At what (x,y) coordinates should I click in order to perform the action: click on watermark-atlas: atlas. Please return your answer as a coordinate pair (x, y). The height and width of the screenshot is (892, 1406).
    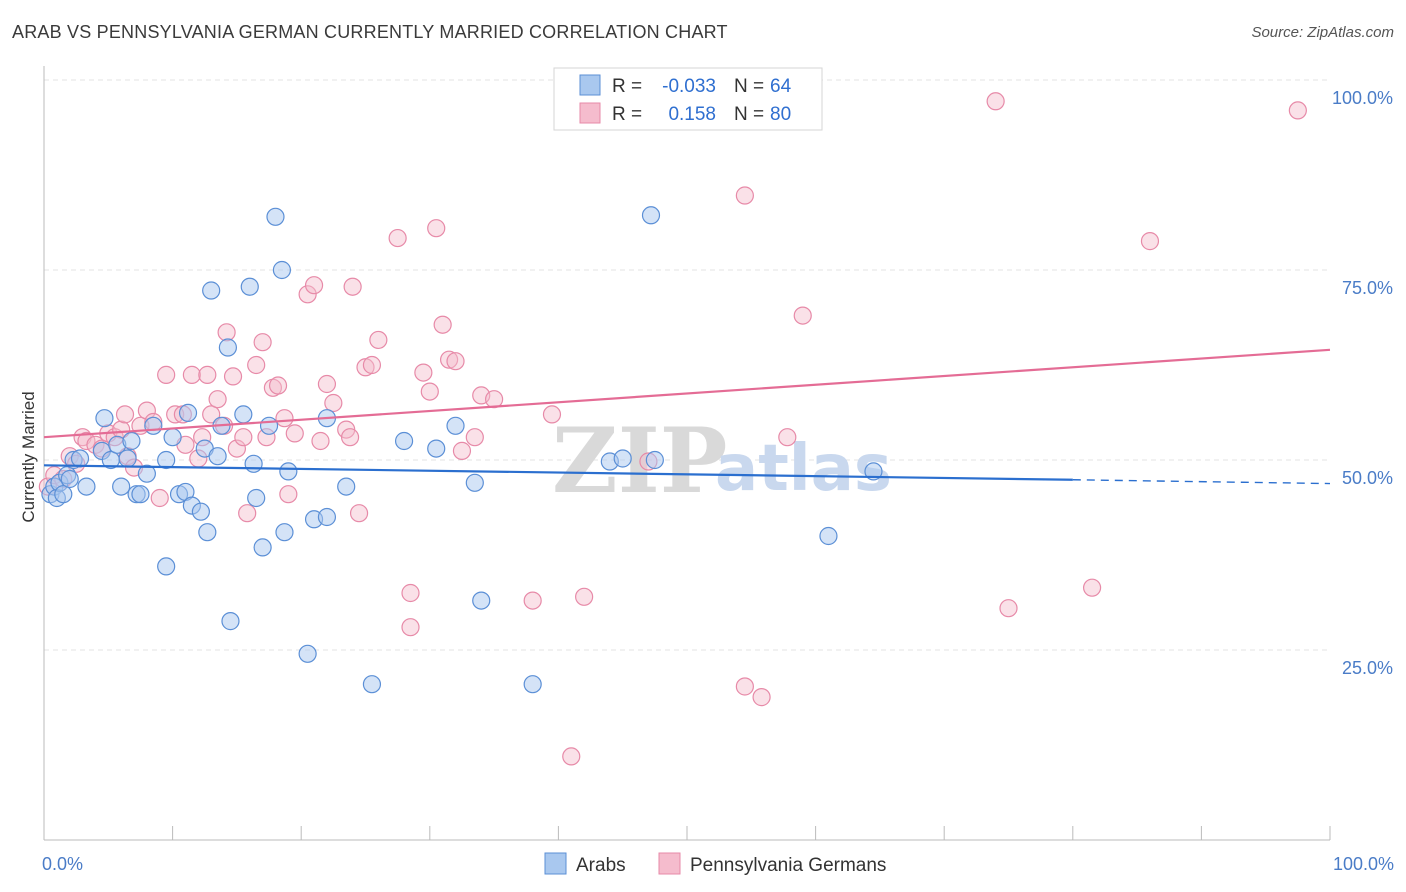
    Looking at the image, I should click on (803, 469).